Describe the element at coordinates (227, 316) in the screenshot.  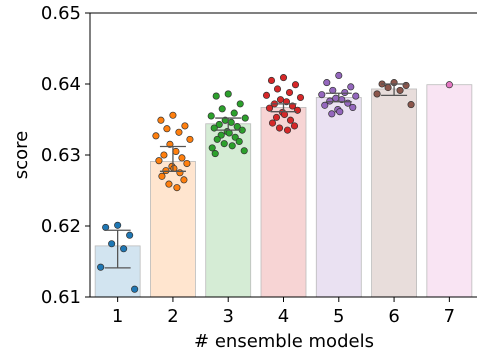
I see `x-tick-label: 3` at that location.